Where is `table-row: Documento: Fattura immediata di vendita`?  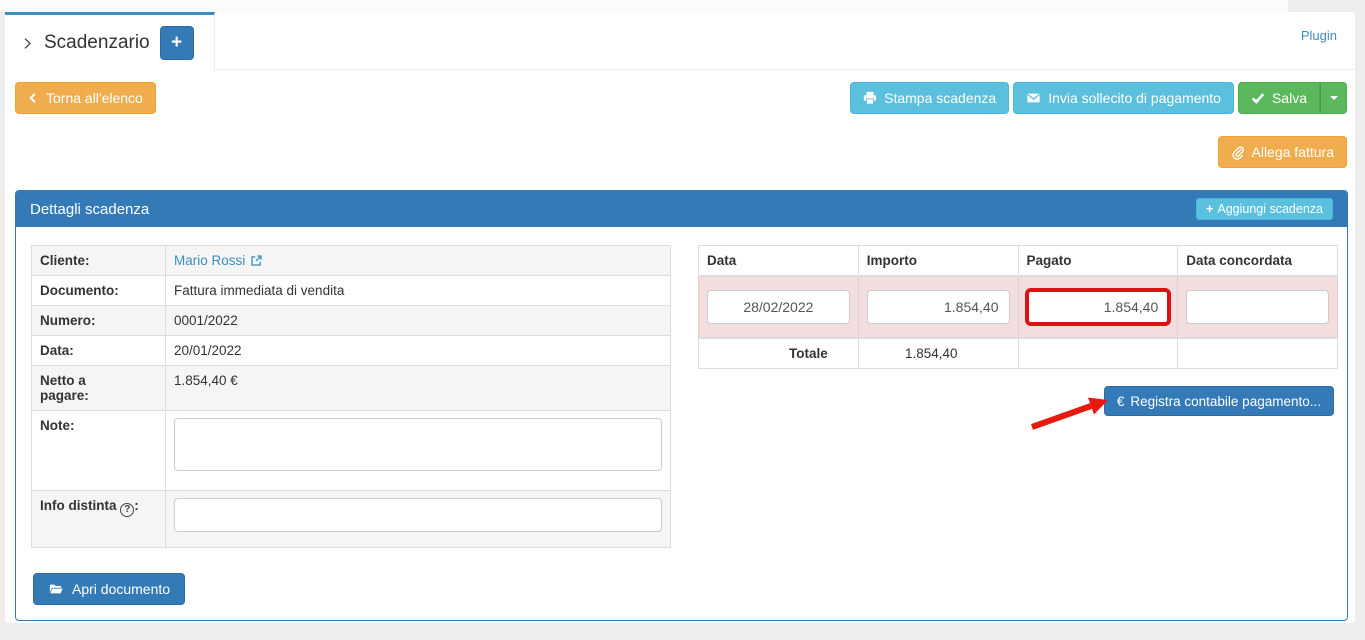
table-row: Documento: Fattura immediata di vendita is located at coordinates (351, 290).